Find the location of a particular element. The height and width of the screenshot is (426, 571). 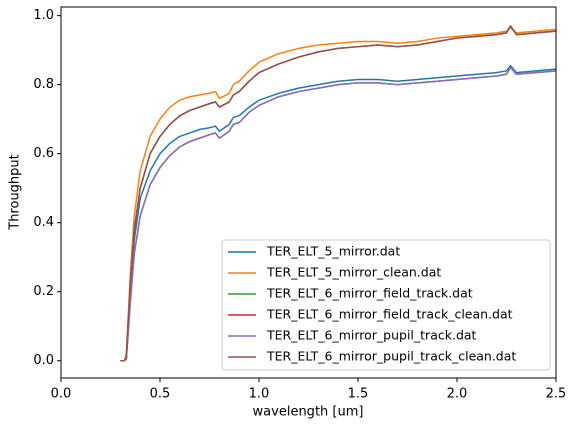

x-tick-label: 2.0 is located at coordinates (457, 394).